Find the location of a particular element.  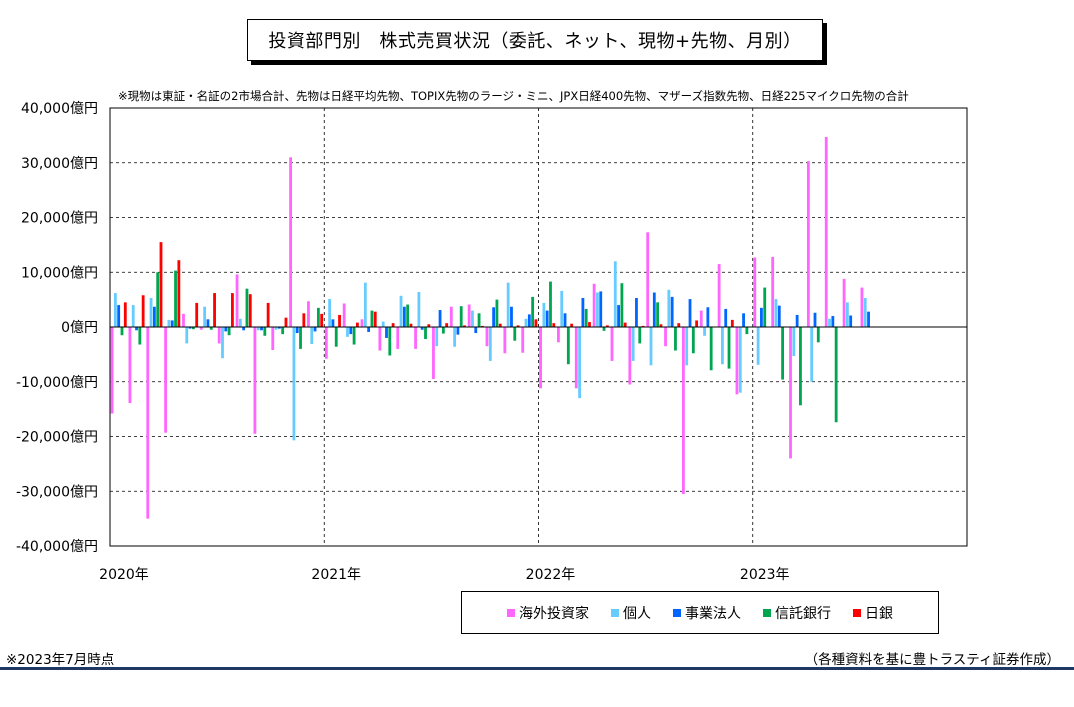

x-tick-label: 2021年 is located at coordinates (336, 575).